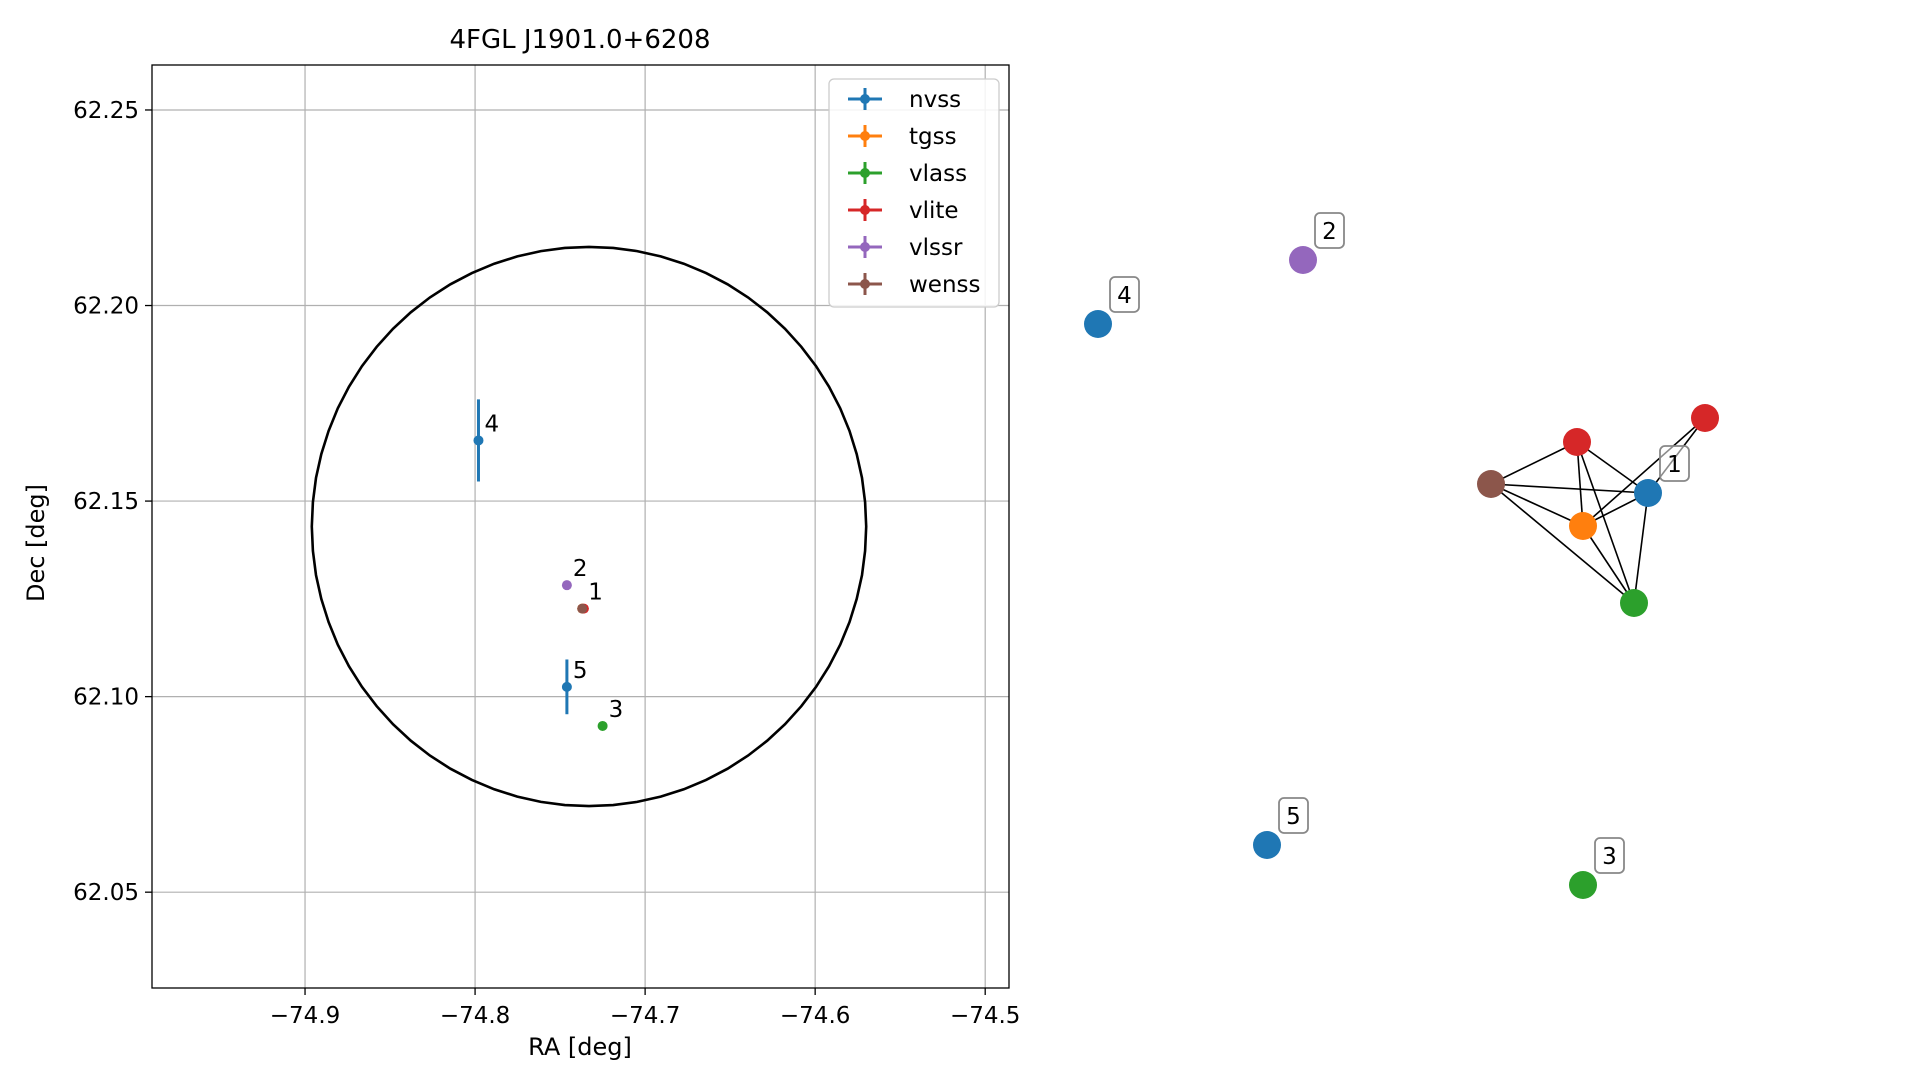  I want to click on node-label: 3, so click(1609, 857).